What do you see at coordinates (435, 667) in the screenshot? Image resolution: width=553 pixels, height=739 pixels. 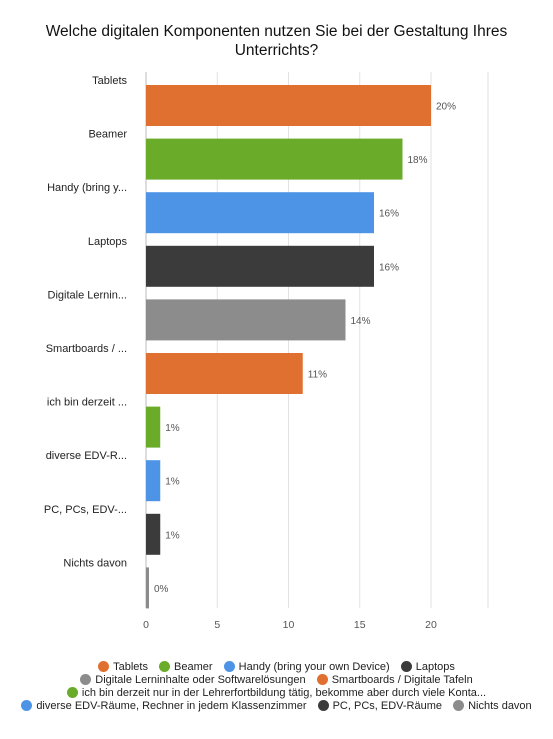 I see `legend-label: Laptops` at bounding box center [435, 667].